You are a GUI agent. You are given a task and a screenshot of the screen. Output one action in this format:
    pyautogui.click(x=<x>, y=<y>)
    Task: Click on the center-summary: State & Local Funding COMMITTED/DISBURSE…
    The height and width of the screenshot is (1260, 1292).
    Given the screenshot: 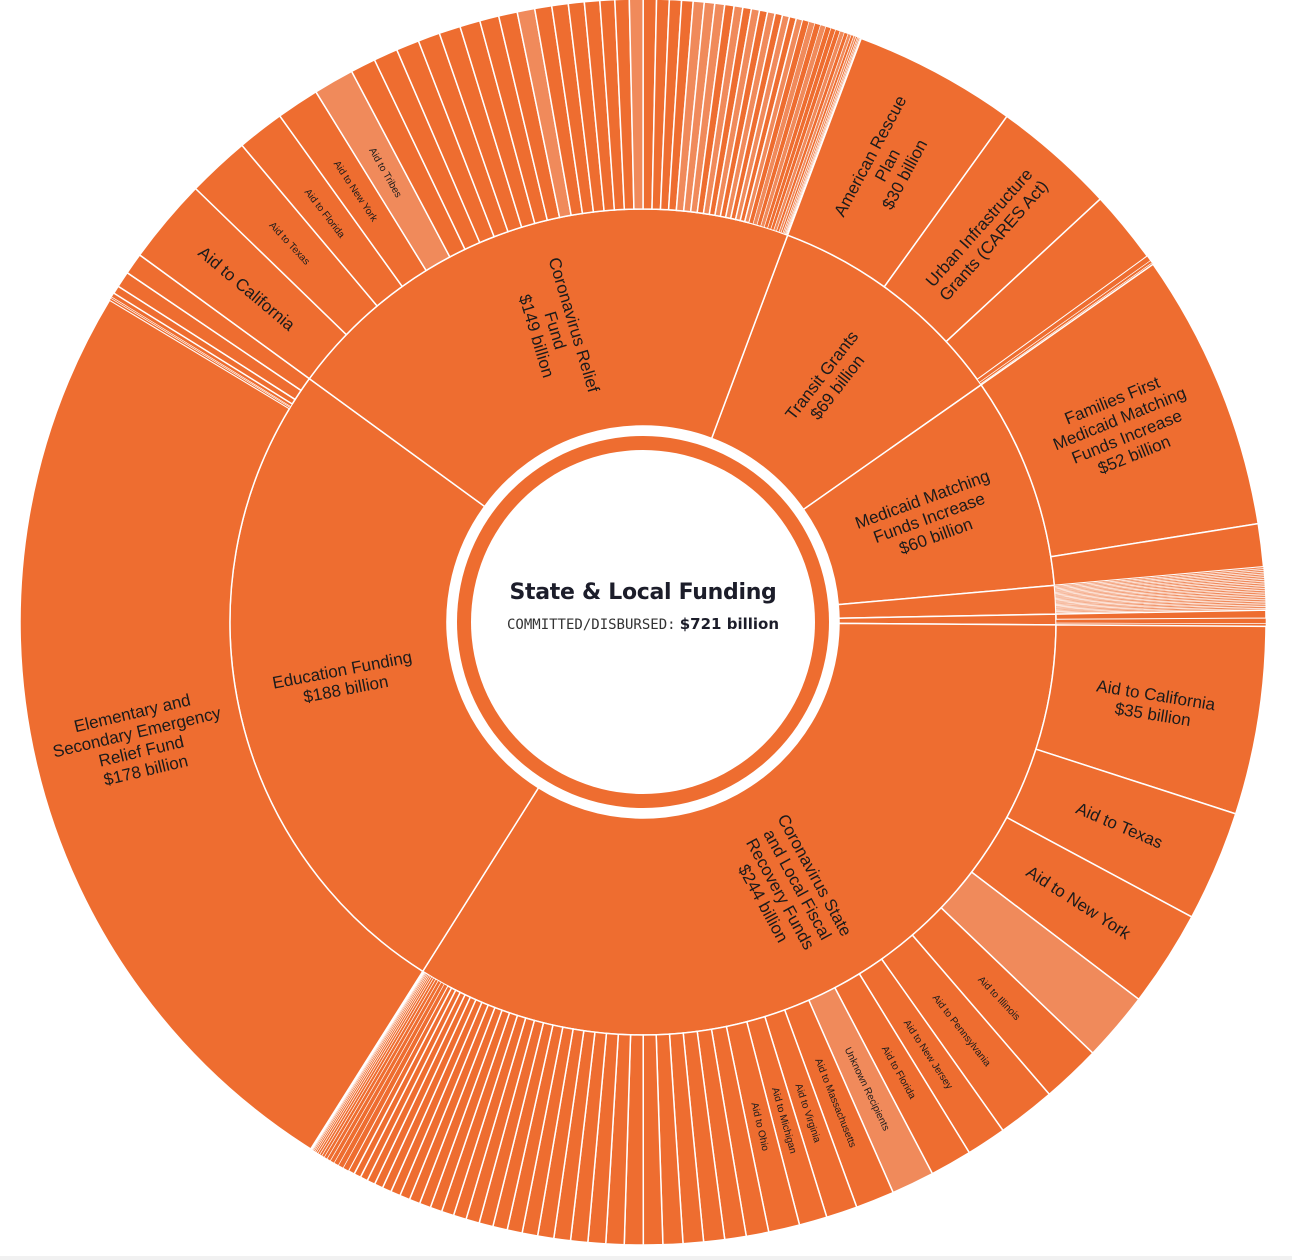 What is the action you would take?
    pyautogui.click(x=643, y=608)
    